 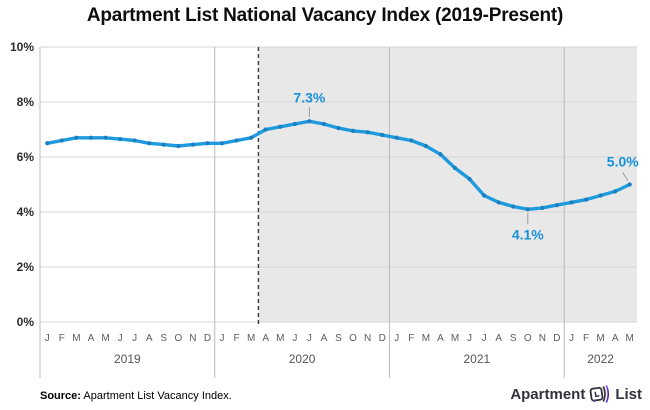 I want to click on svg-text: 0%, so click(x=26, y=322).